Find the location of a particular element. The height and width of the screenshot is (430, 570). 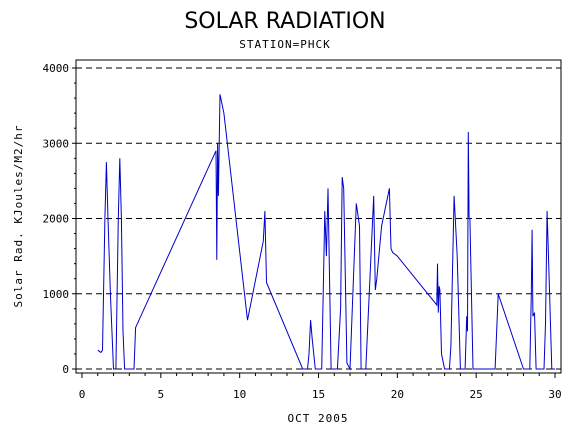

chart-title: SOLAR RADIATION is located at coordinates (284, 21).